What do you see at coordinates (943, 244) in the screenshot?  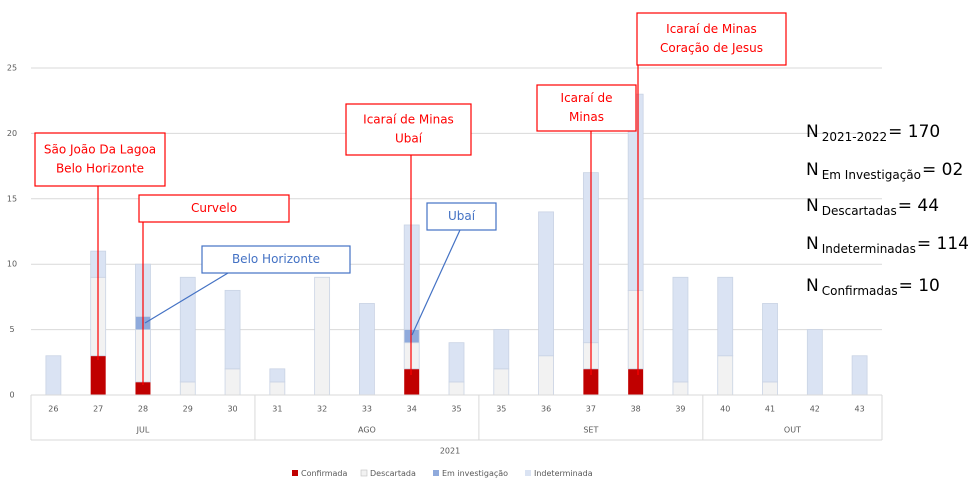 I see `stat-value: = 114` at bounding box center [943, 244].